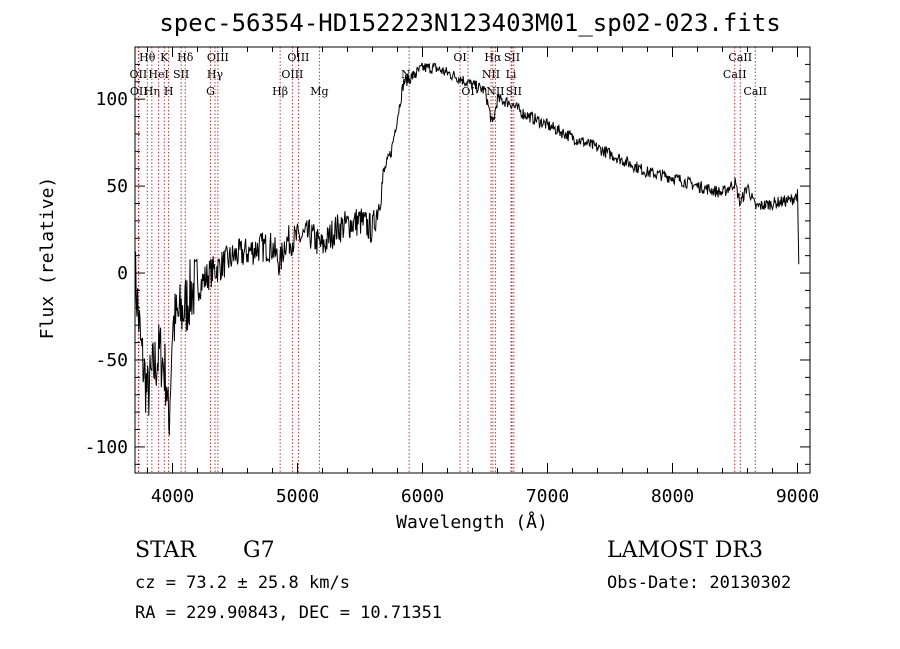 The height and width of the screenshot is (649, 900). What do you see at coordinates (685, 550) in the screenshot?
I see `survey-label: LAMOST DR3` at bounding box center [685, 550].